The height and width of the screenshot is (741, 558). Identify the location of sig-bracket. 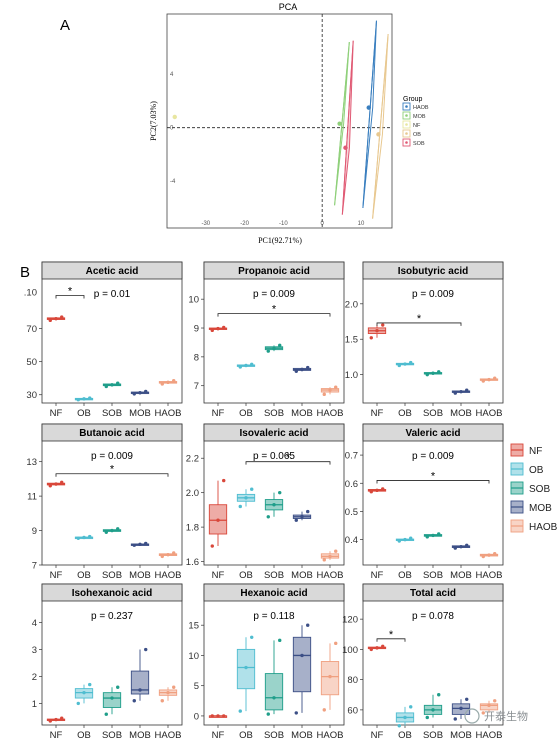
(433, 482).